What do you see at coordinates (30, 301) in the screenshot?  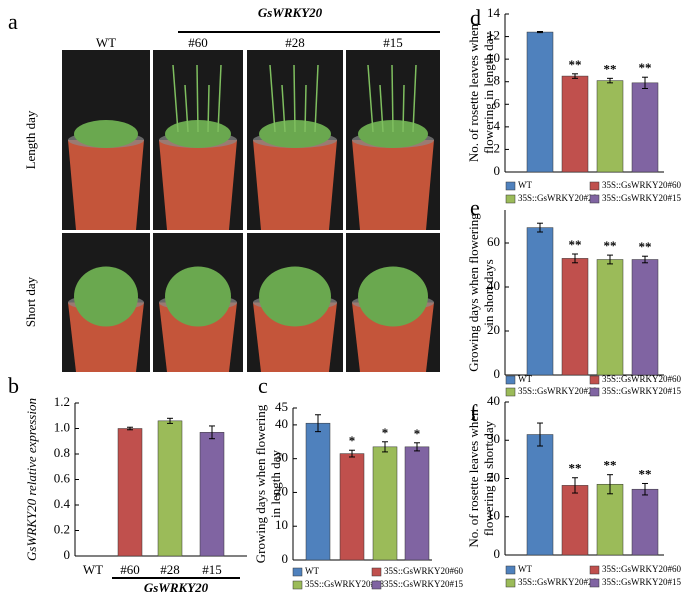 I see `row-label: Short day` at bounding box center [30, 301].